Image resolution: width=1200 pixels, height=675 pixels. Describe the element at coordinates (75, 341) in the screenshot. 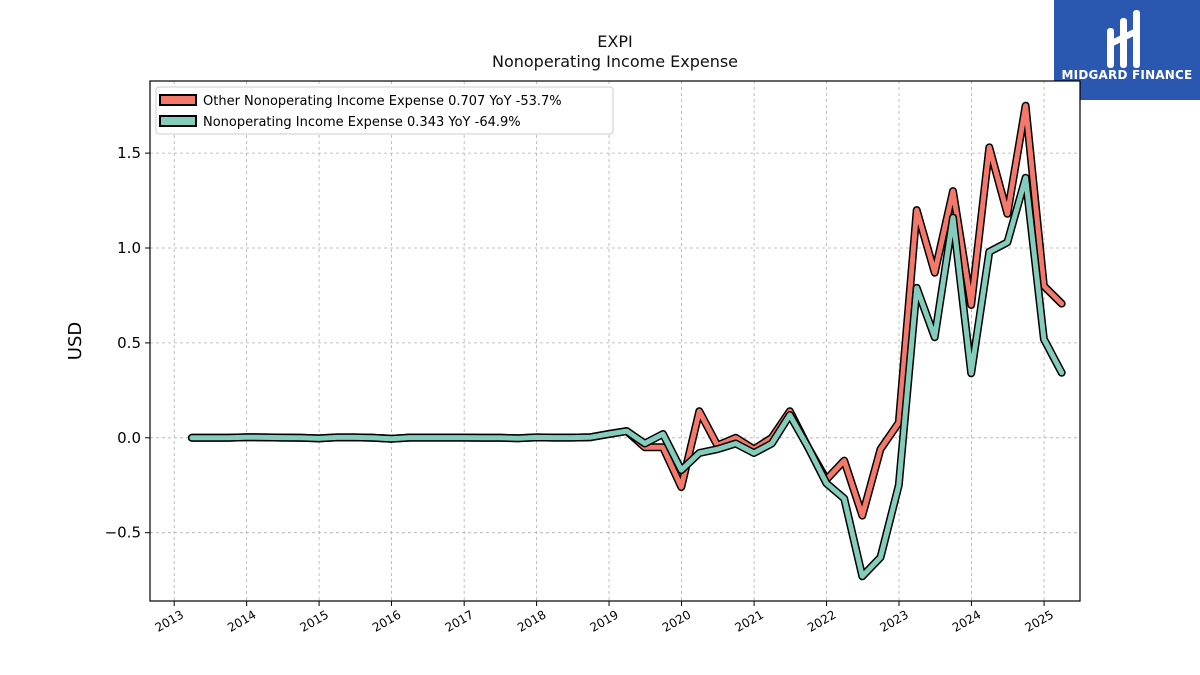

I see `y-axis-label: USD` at that location.